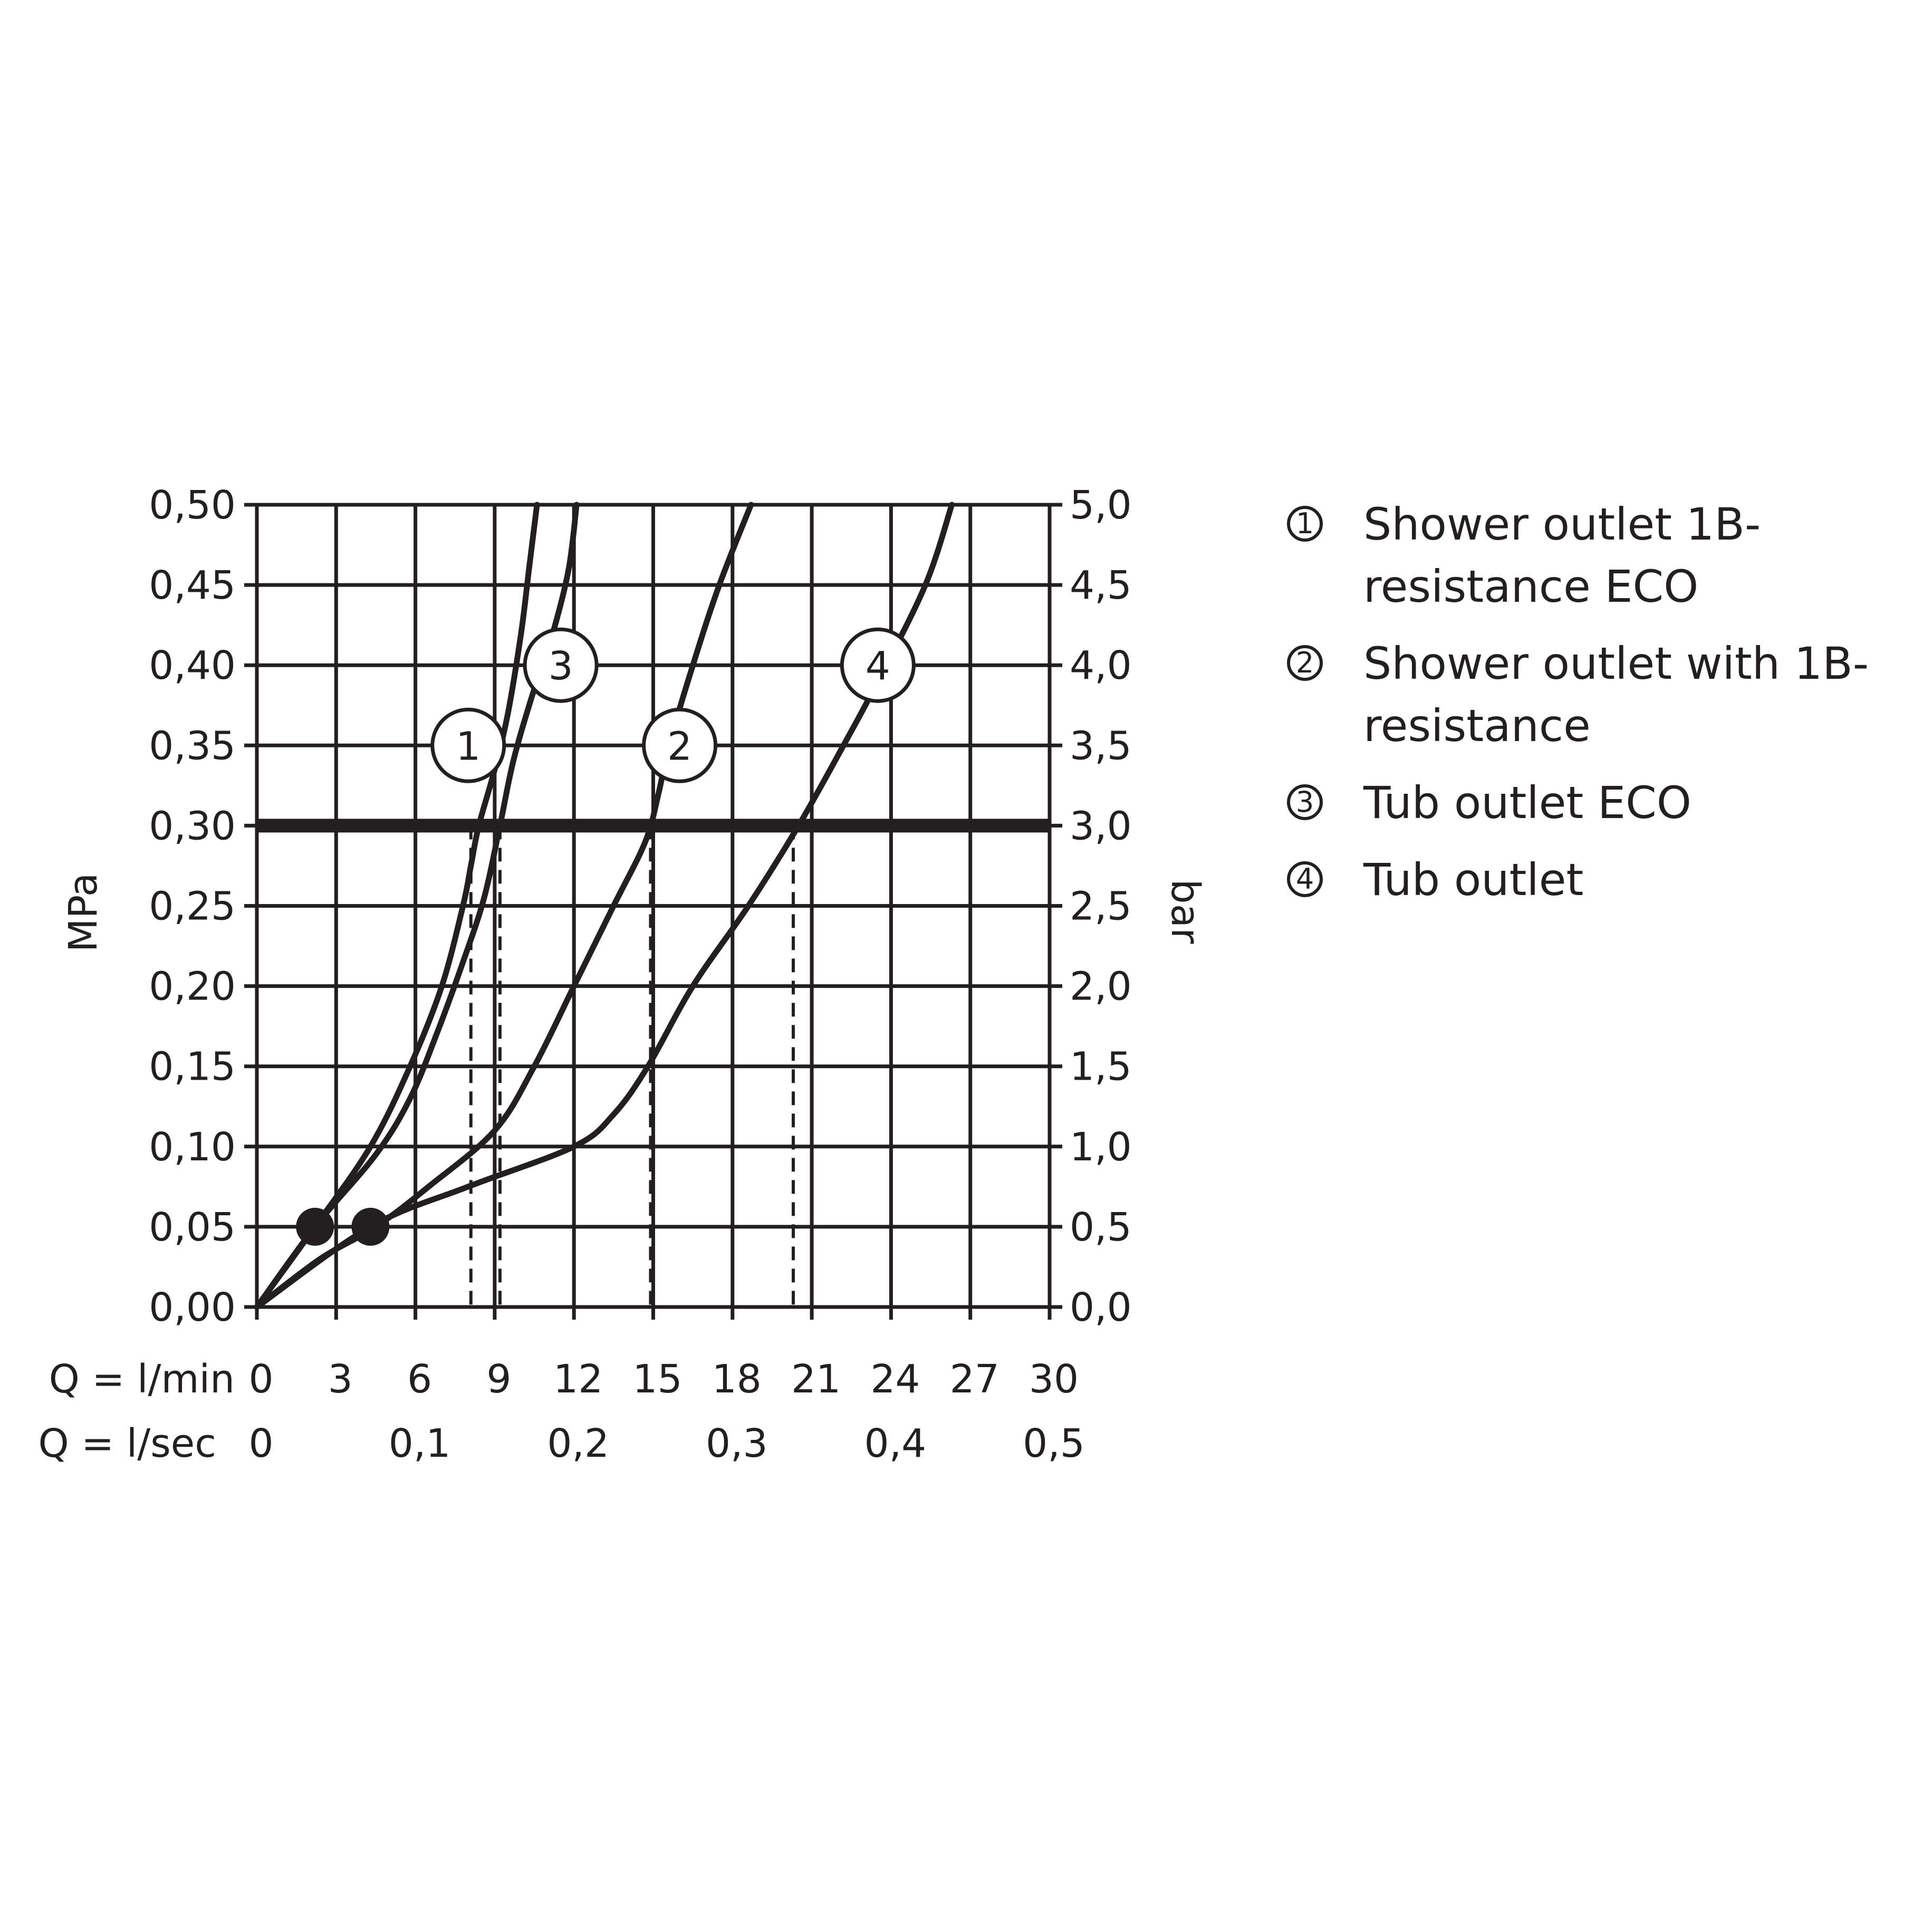 The image size is (1932, 1932). What do you see at coordinates (193, 826) in the screenshot?
I see `y-tick-label-left: 0,30` at bounding box center [193, 826].